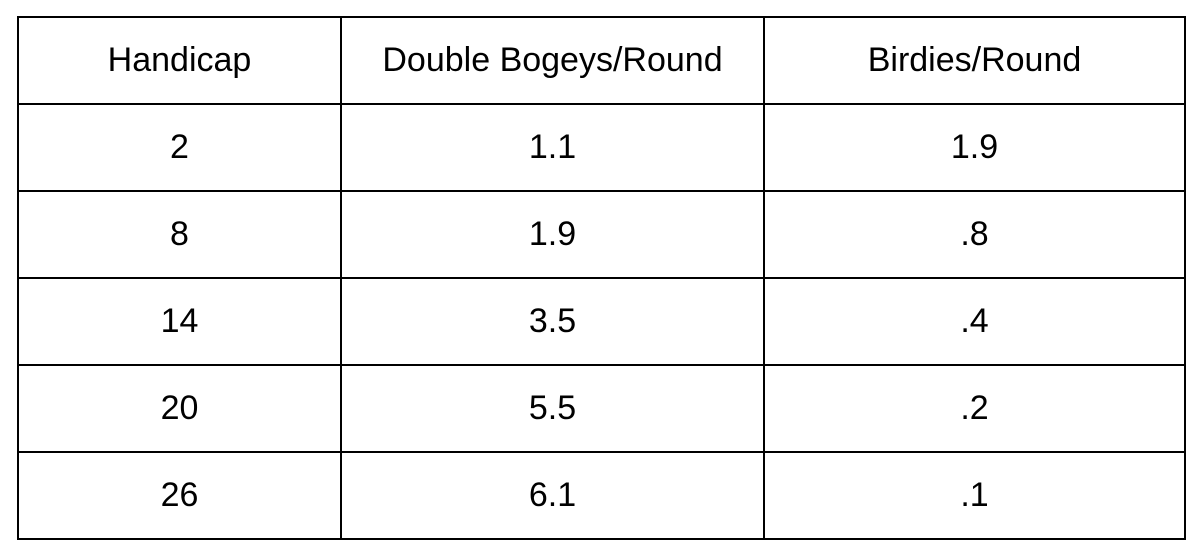  What do you see at coordinates (974, 408) in the screenshot?
I see `cell-birdies: .2` at bounding box center [974, 408].